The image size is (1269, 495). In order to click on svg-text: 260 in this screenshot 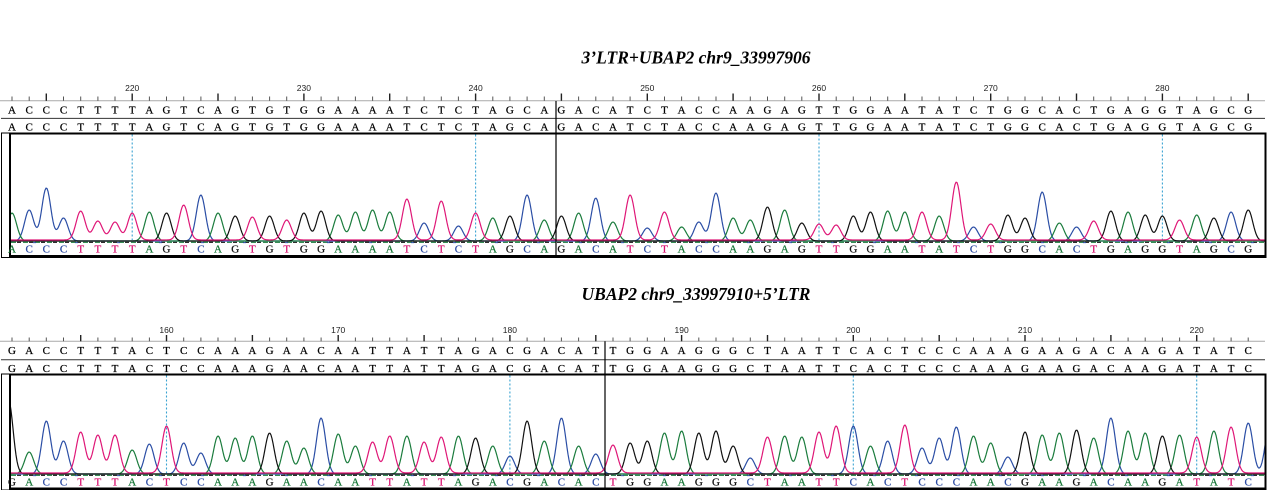, I will do `click(819, 88)`.